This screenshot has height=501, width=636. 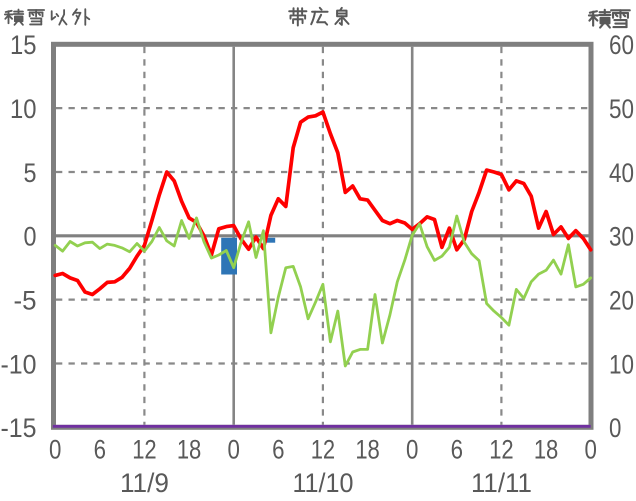 What do you see at coordinates (621, 300) in the screenshot?
I see `svg-text: 20` at bounding box center [621, 300].